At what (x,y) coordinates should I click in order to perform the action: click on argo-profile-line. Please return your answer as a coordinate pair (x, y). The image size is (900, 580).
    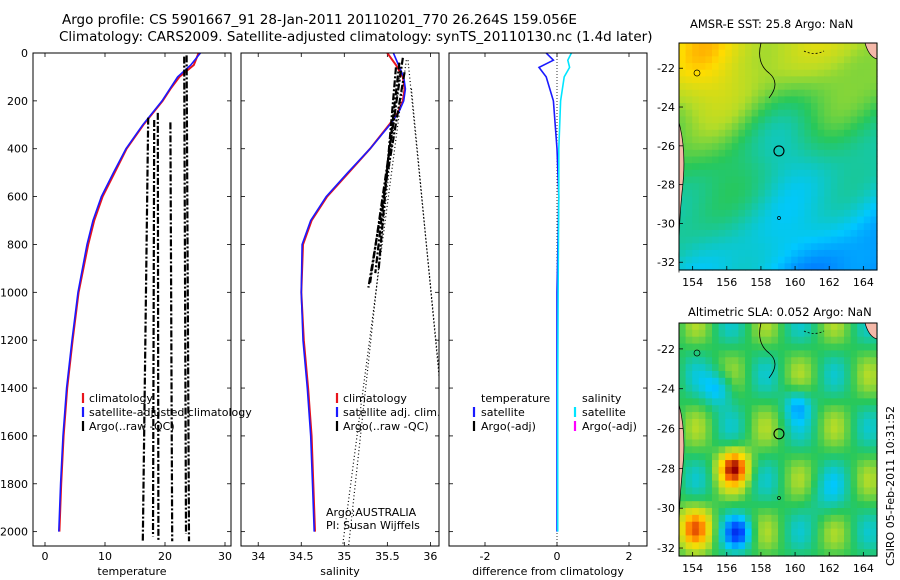
    Looking at the image, I should click on (185, 295).